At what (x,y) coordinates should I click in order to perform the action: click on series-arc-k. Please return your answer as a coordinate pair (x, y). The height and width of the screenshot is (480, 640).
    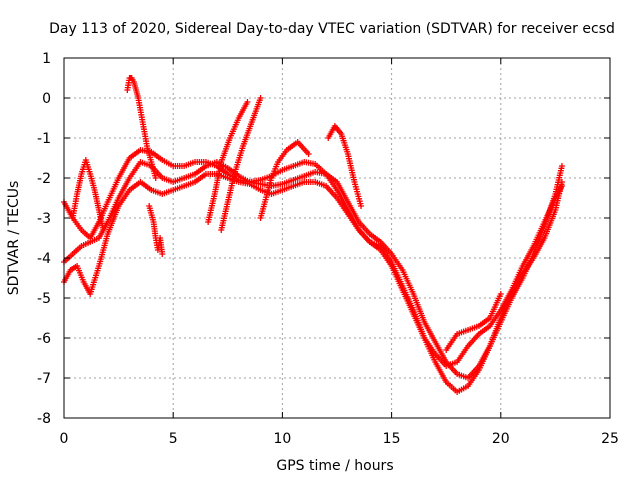
    Looking at the image, I should click on (473, 322).